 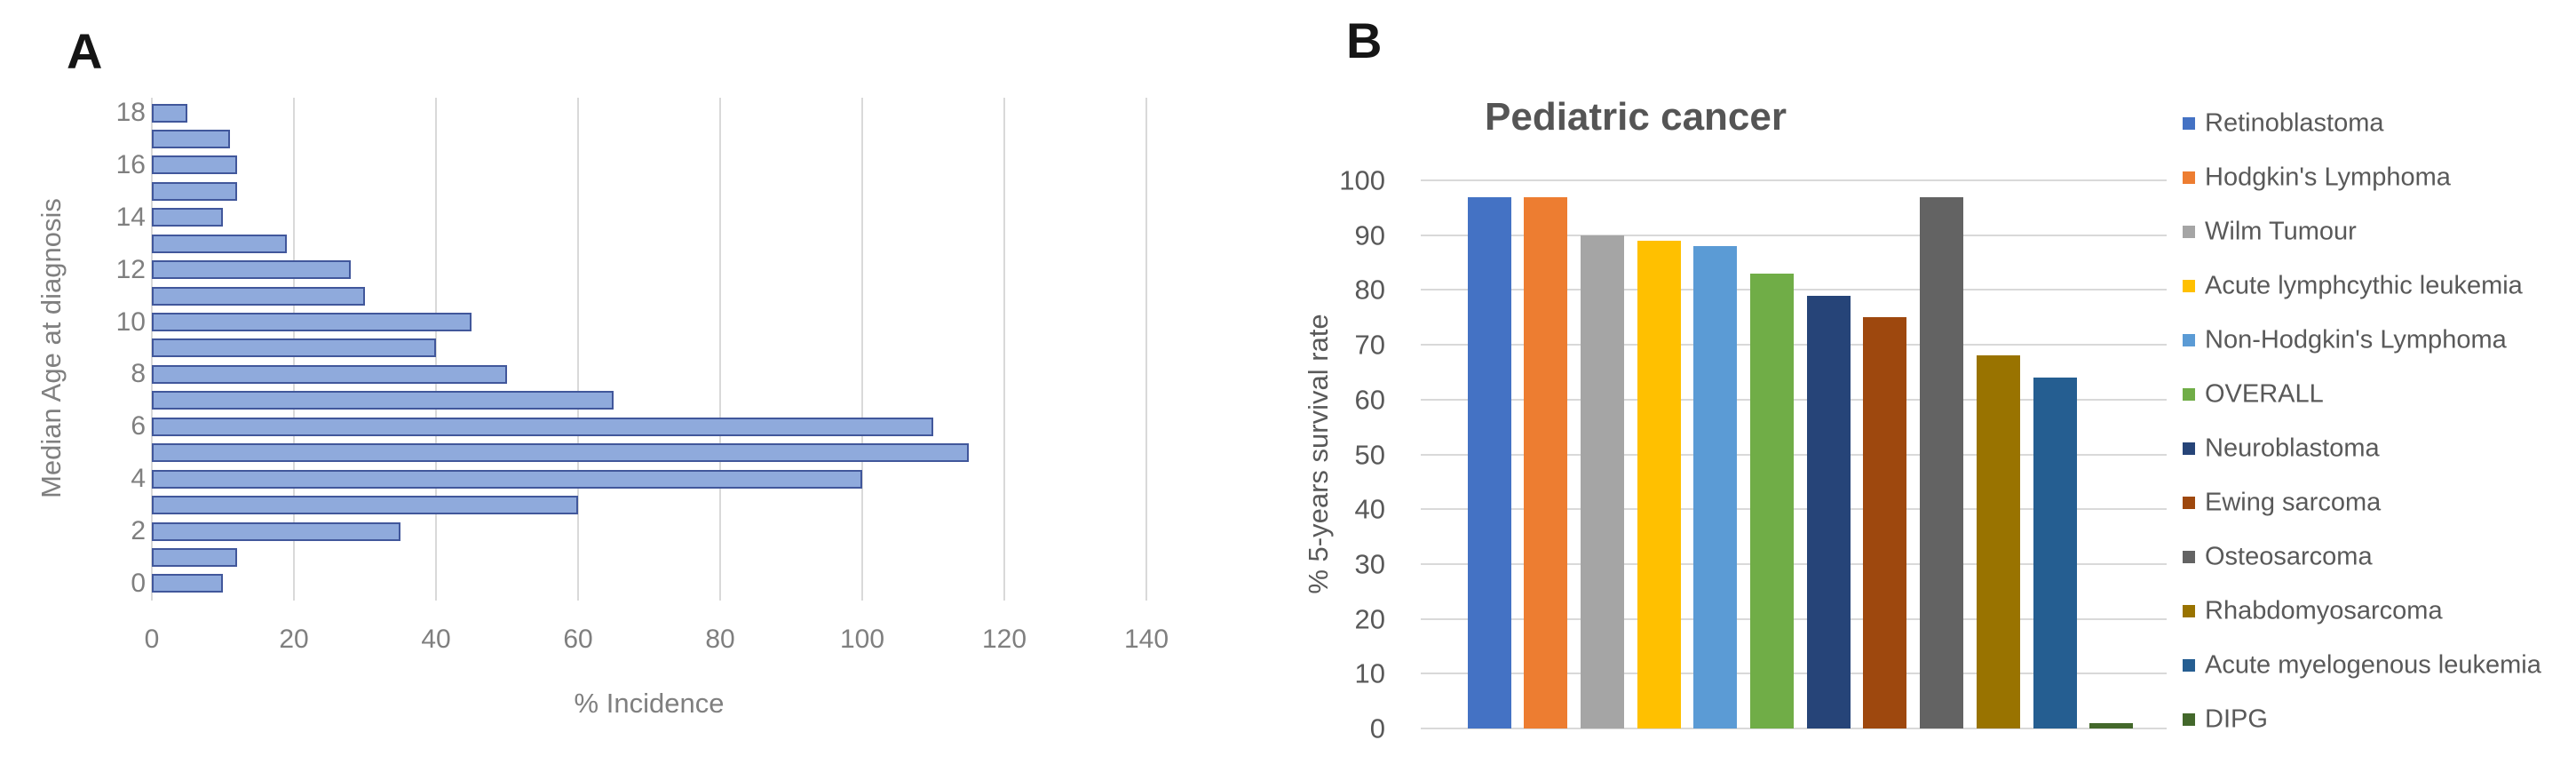 I want to click on y-tick-label: 18, so click(x=131, y=112).